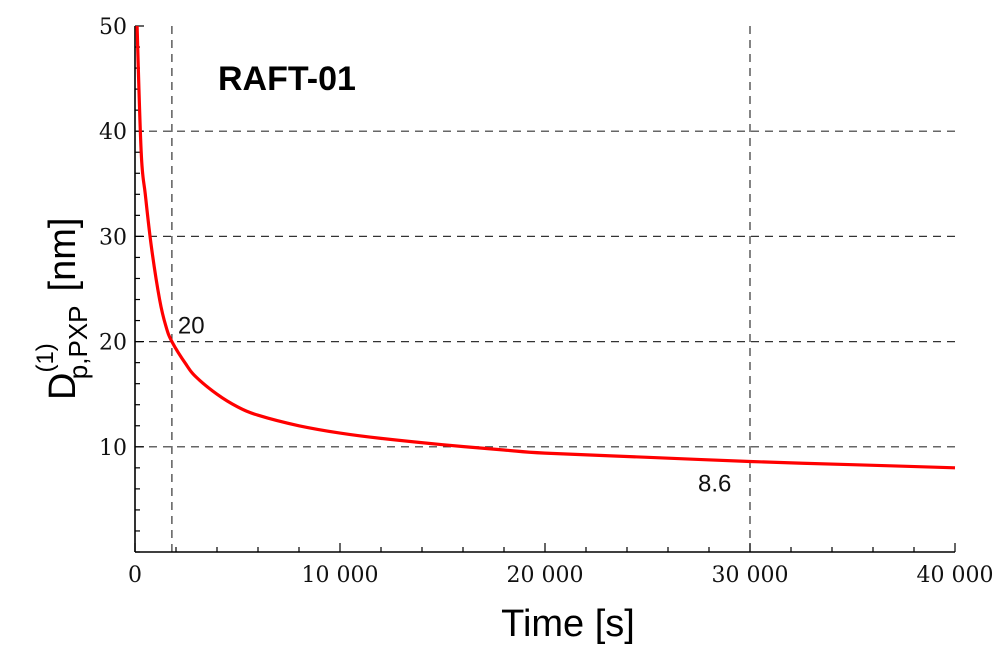 This screenshot has width=1000, height=656. I want to click on y-axis-title-unit: [nm], so click(63, 255).